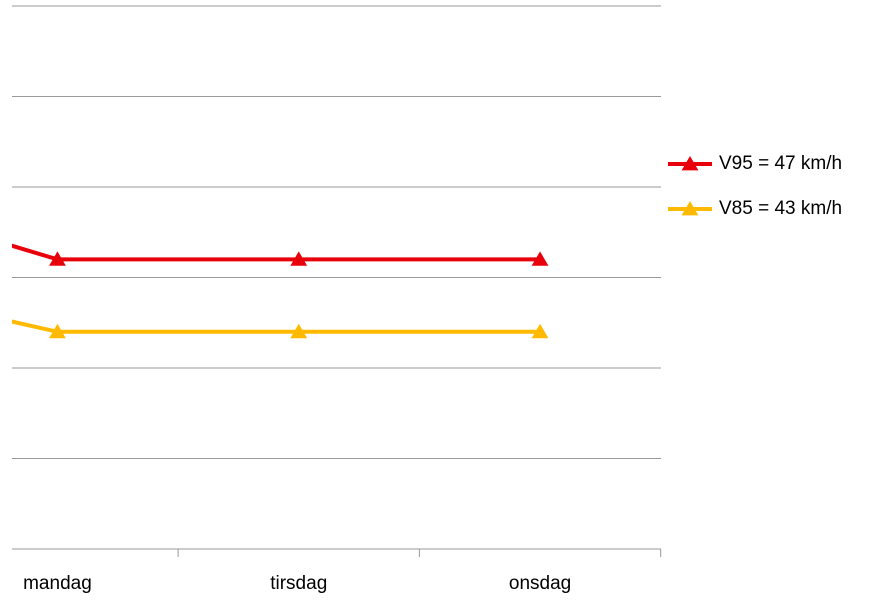  I want to click on x-tick-label: onsdag, so click(540, 583).